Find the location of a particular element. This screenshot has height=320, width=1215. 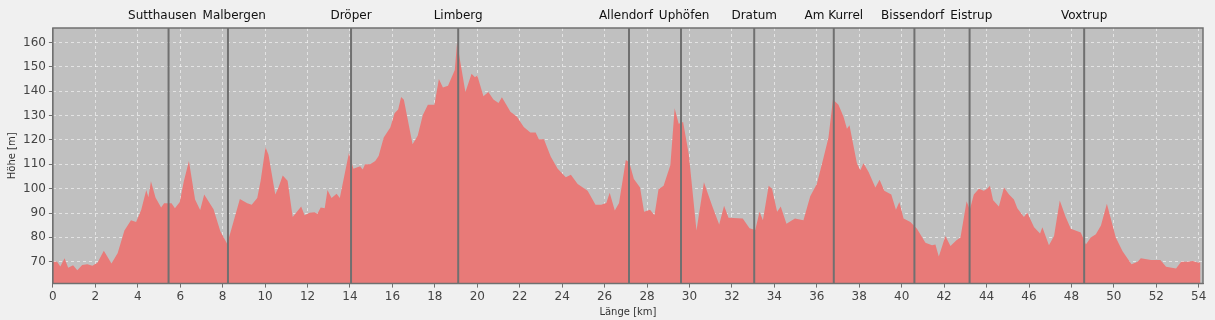

x-tick-label: 10 is located at coordinates (265, 295).